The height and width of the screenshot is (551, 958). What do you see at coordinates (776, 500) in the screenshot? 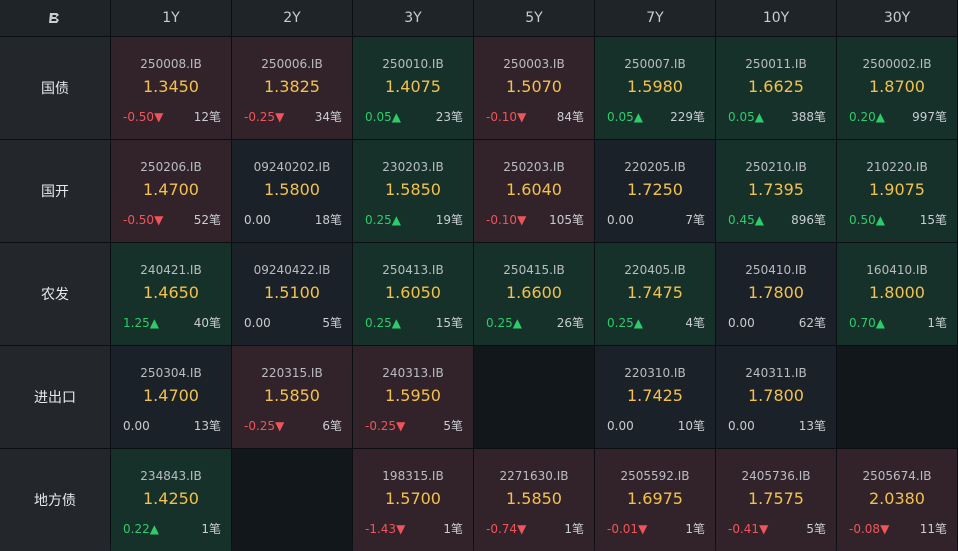
I see `quote-cell-4-10y: 2405736.IB 1.7575 -0.41▼ 5笔` at bounding box center [776, 500].